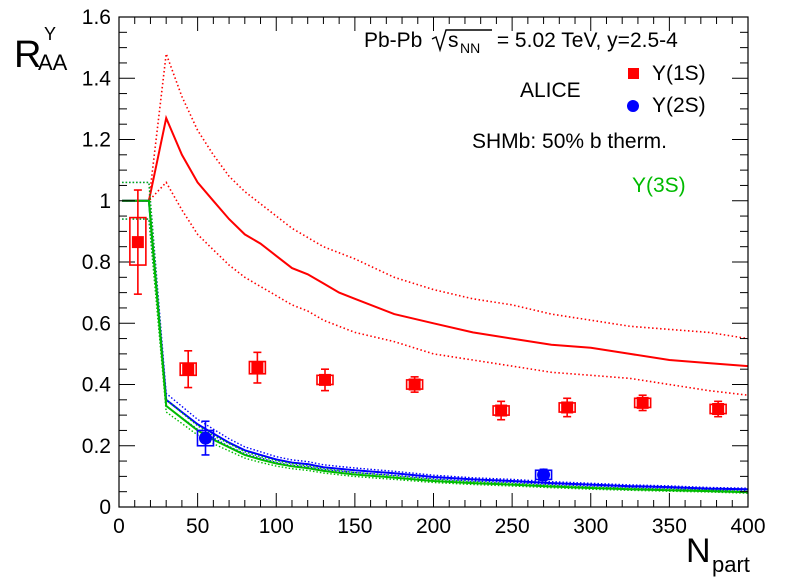 The width and height of the screenshot is (789, 581). Describe the element at coordinates (97, 385) in the screenshot. I see `y-tick-label: 0.4` at that location.